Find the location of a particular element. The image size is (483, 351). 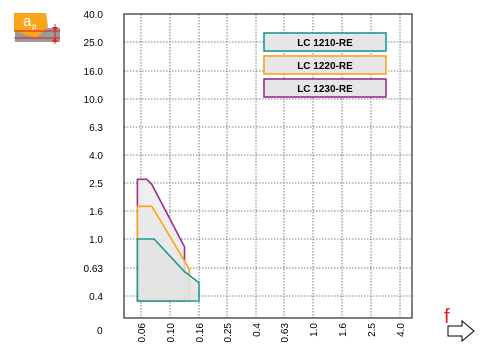

y-tick-label: 40.0 is located at coordinates (94, 15).